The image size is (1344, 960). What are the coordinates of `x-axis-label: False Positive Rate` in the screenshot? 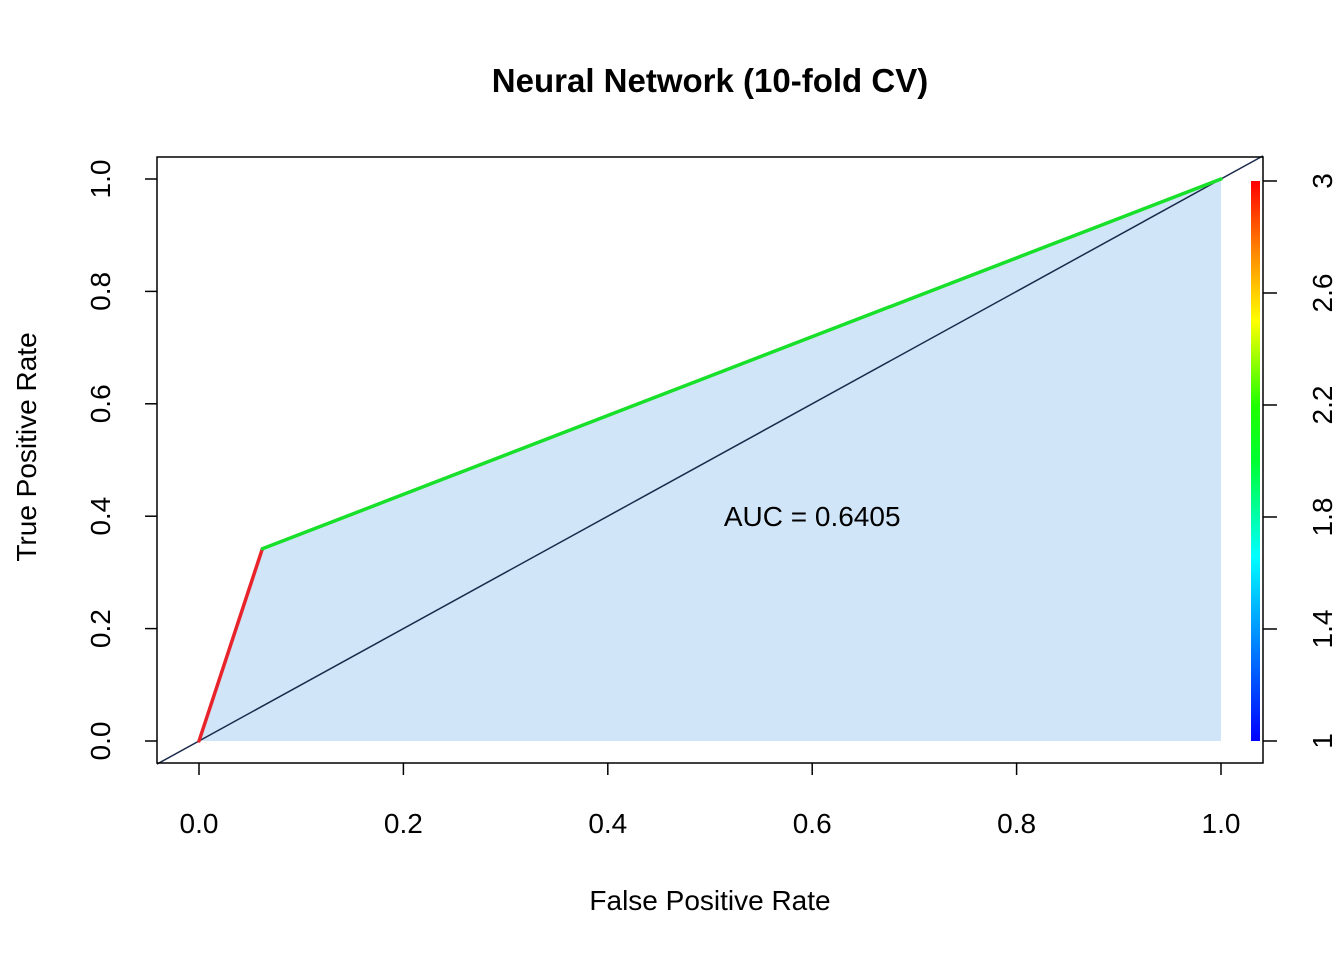 It's located at (709, 900).